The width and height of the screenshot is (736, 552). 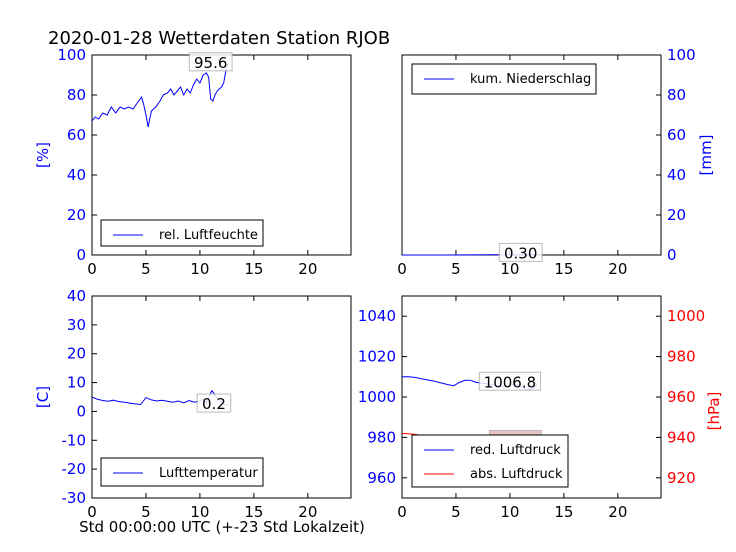 What do you see at coordinates (381, 478) in the screenshot?
I see `y-tick-label: 960` at bounding box center [381, 478].